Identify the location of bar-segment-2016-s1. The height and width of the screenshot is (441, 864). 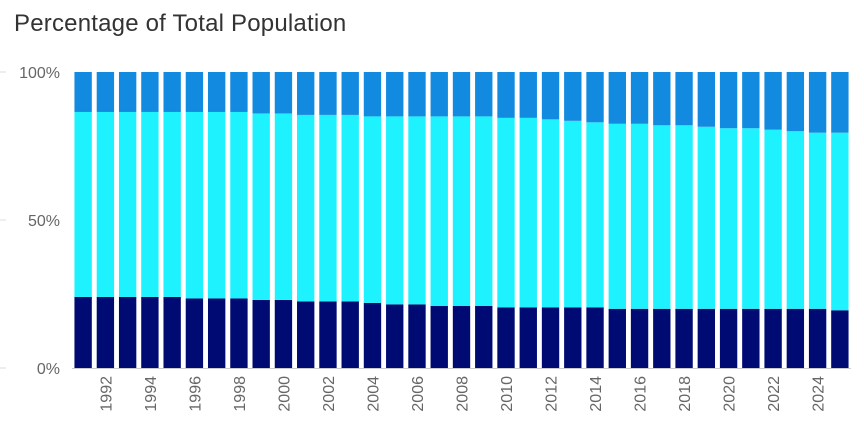
(639, 338).